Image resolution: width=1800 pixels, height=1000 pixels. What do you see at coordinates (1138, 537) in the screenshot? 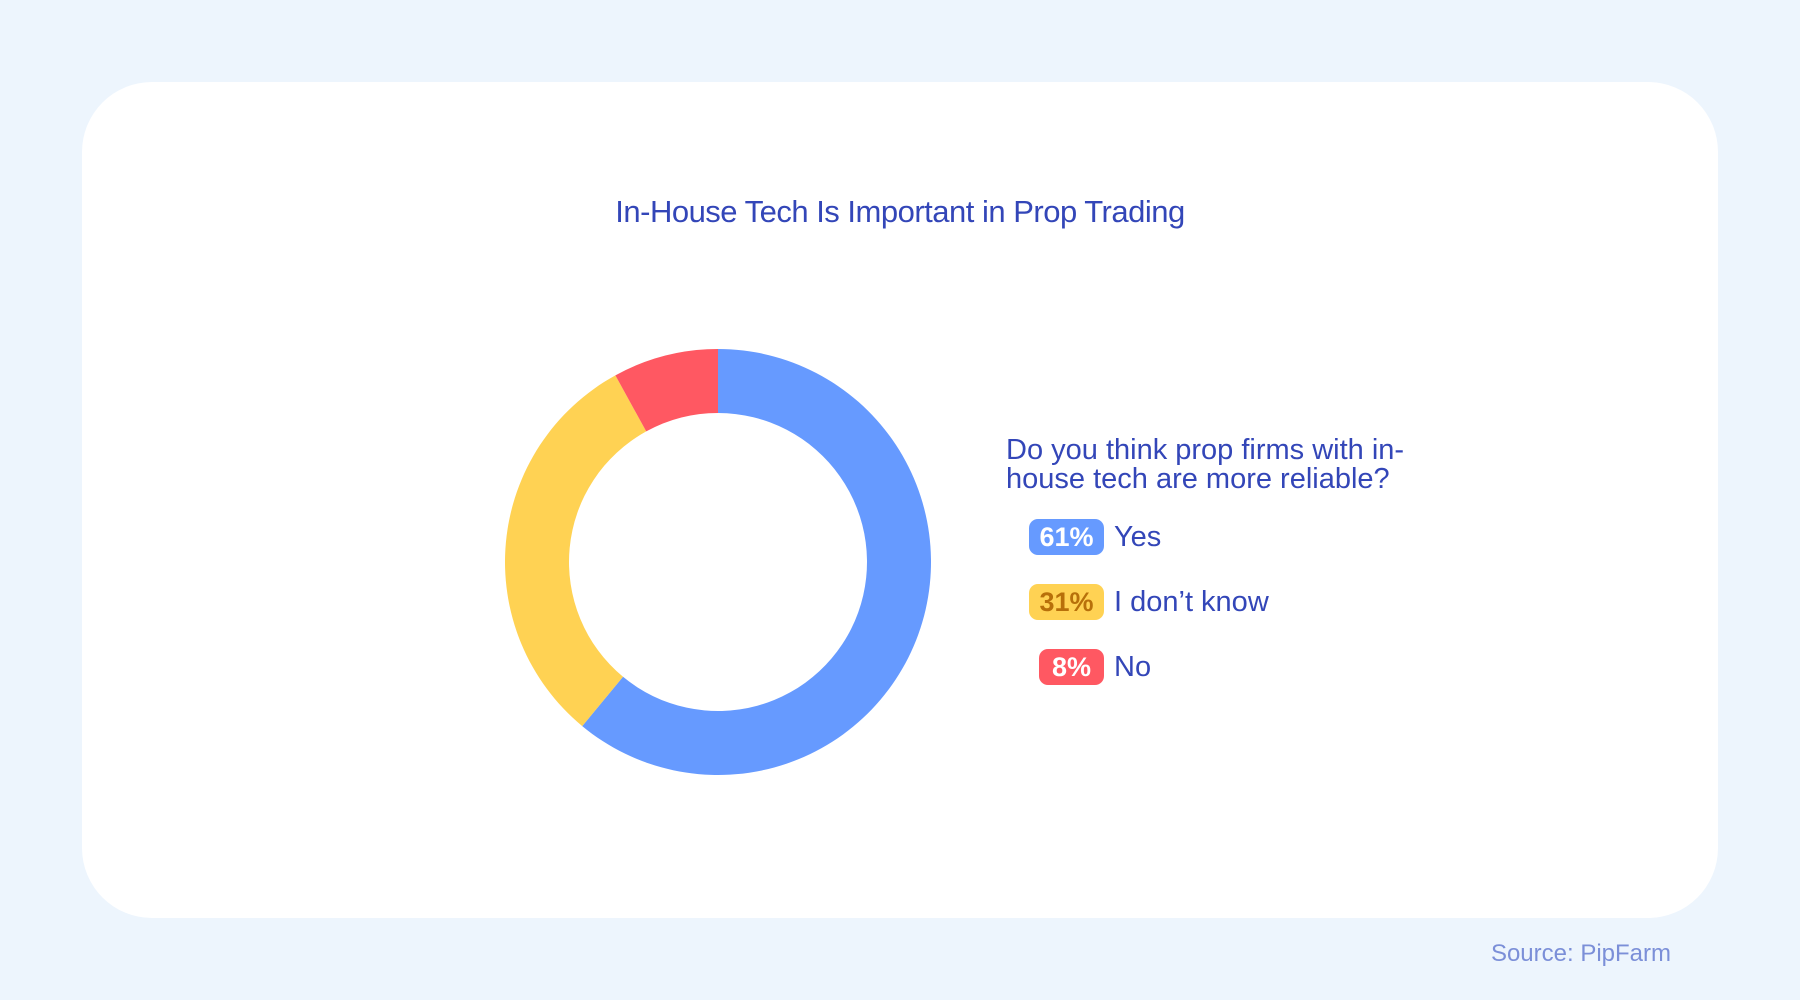
I see `legend-label-yes: Yes` at bounding box center [1138, 537].